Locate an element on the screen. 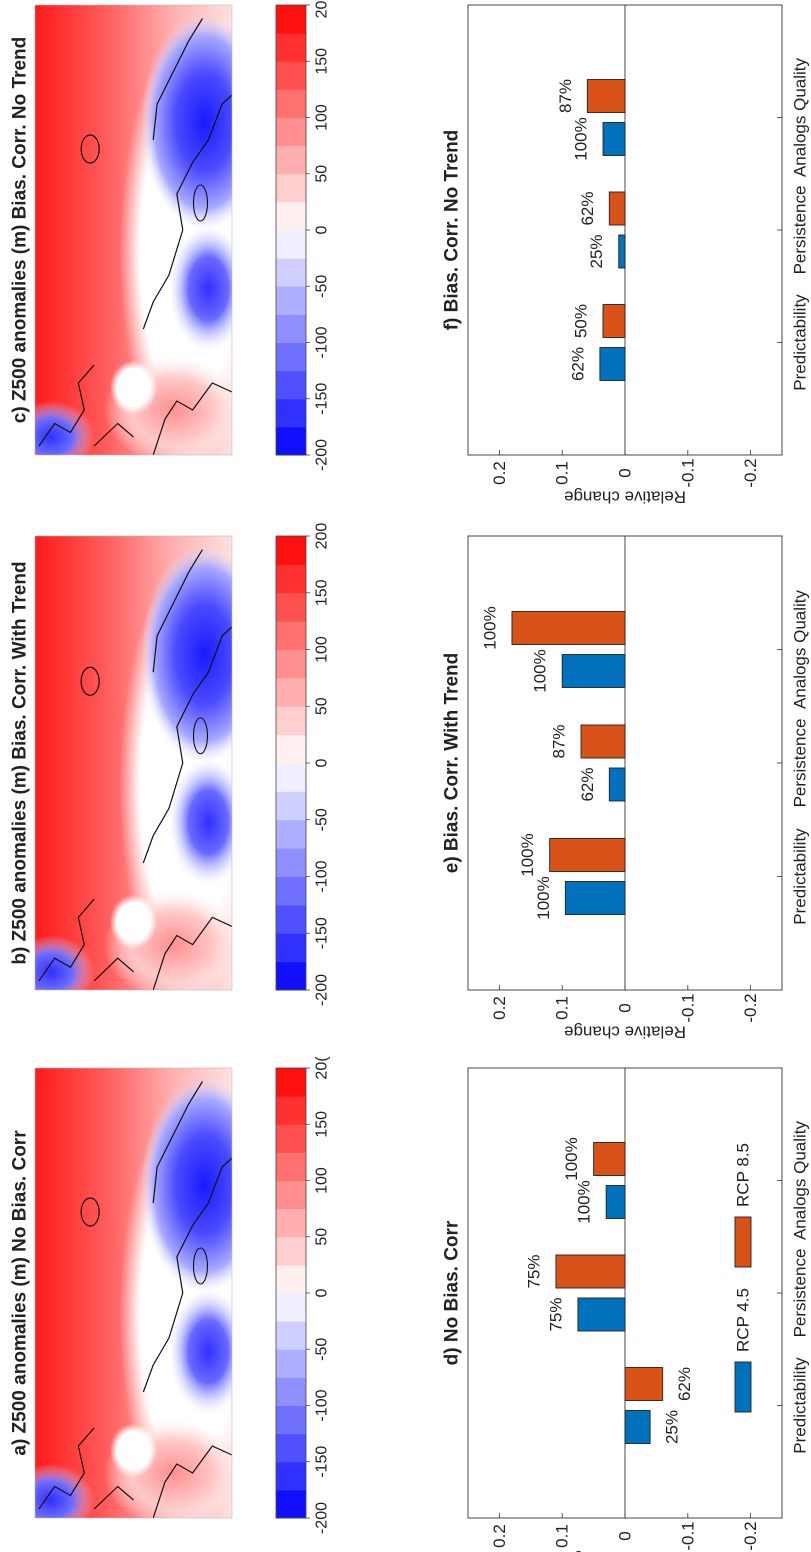  bar-percent-label: 87% is located at coordinates (559, 741).